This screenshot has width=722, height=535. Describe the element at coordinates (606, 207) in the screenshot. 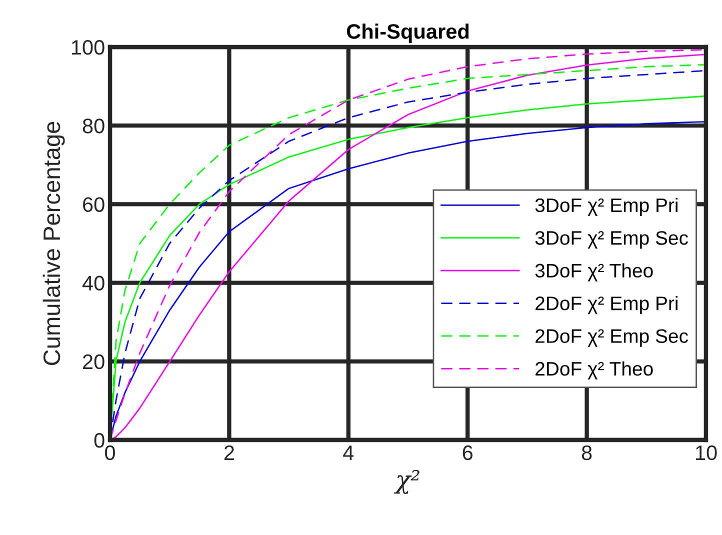

I see `legend-label: 3DoF χ² Emp Pri` at that location.